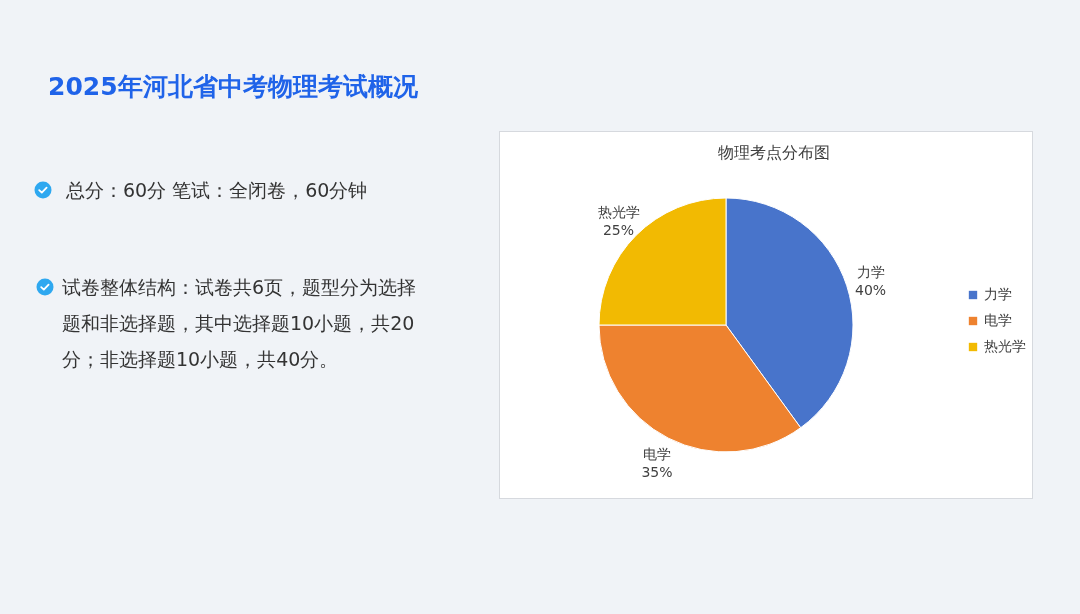 The image size is (1080, 614). Describe the element at coordinates (233, 87) in the screenshot. I see `text: 2025年河北省中考物理考试概况` at that location.